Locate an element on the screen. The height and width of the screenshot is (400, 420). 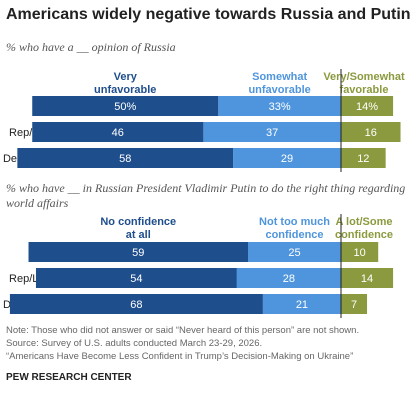
chart2-value-label-1-right-1: 10 is located at coordinates (359, 253).